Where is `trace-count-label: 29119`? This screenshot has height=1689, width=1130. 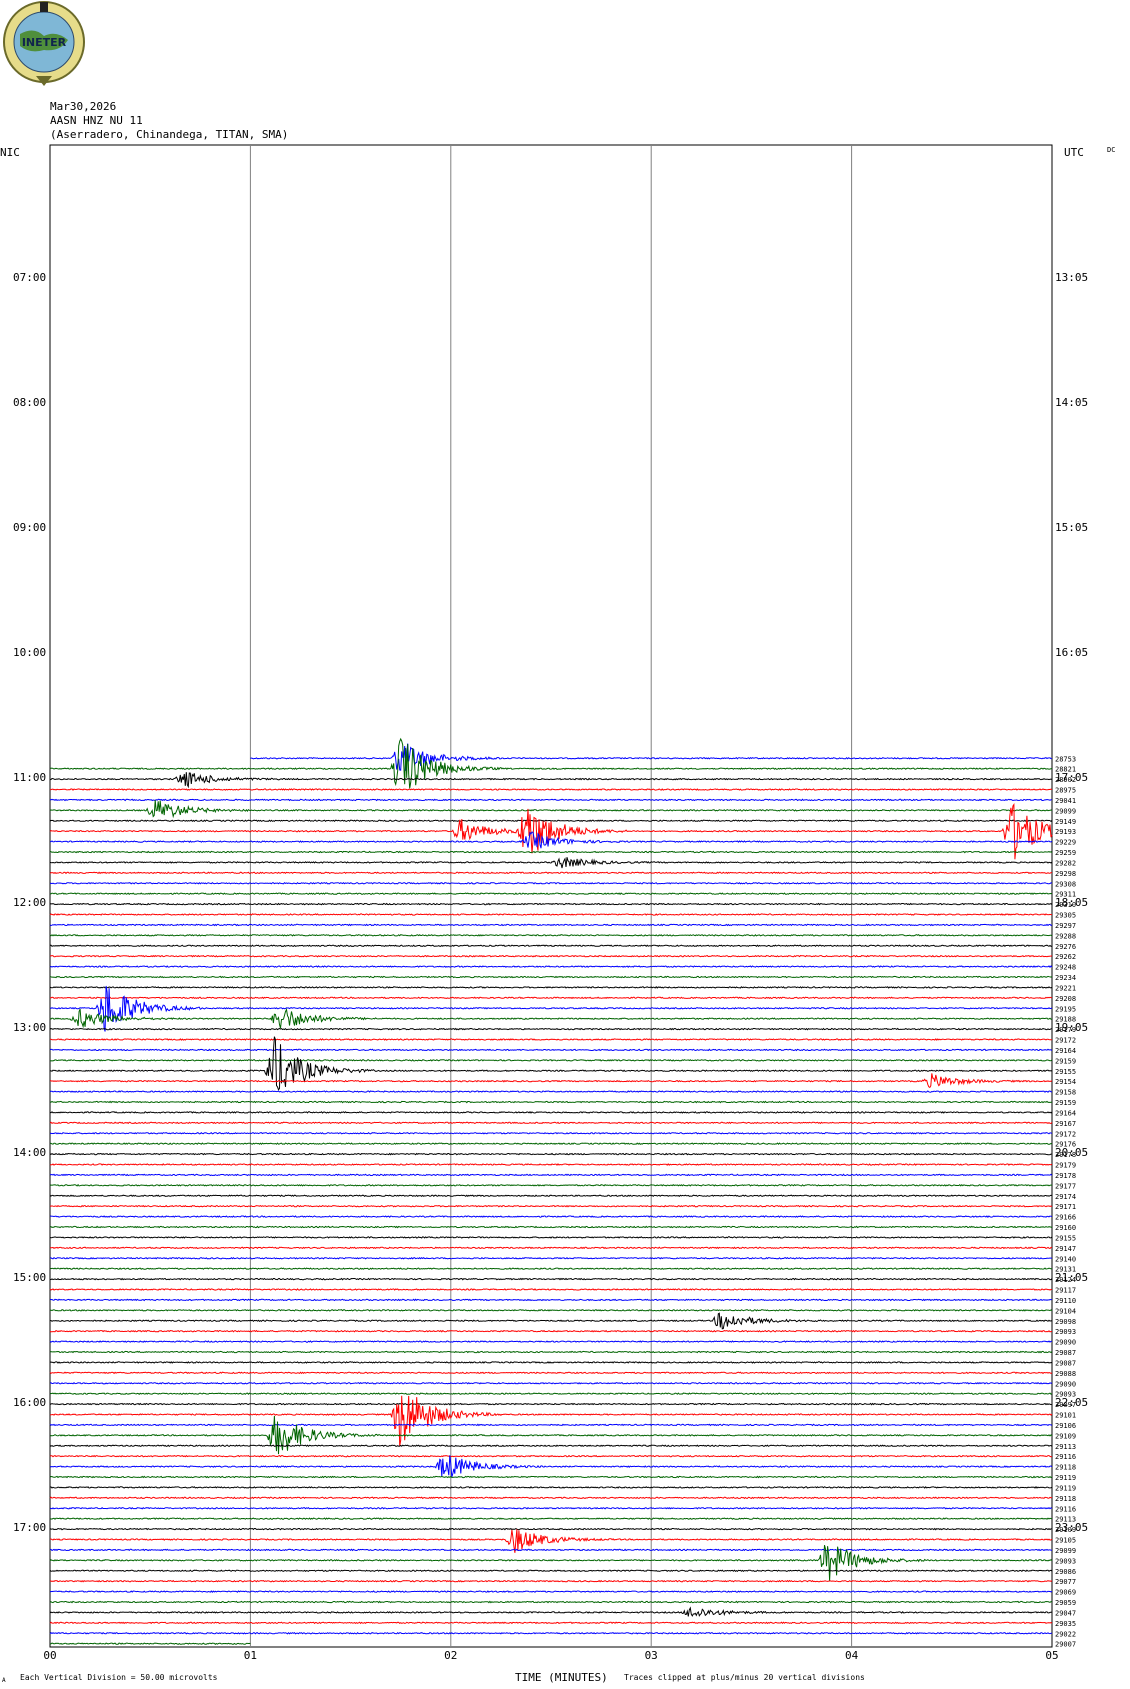 trace-count-label: 29119 is located at coordinates (1065, 1478).